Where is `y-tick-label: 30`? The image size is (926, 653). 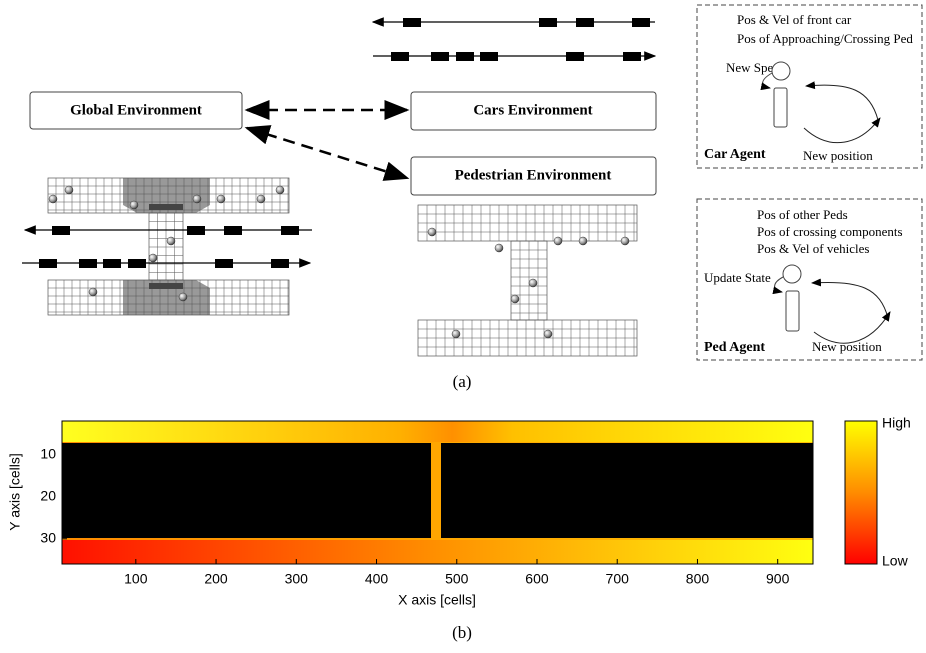
y-tick-label: 30 is located at coordinates (48, 537).